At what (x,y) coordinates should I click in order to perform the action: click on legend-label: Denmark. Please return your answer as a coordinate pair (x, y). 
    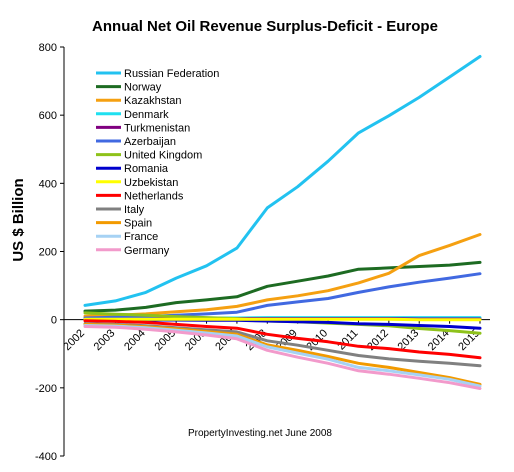
    Looking at the image, I should click on (146, 115).